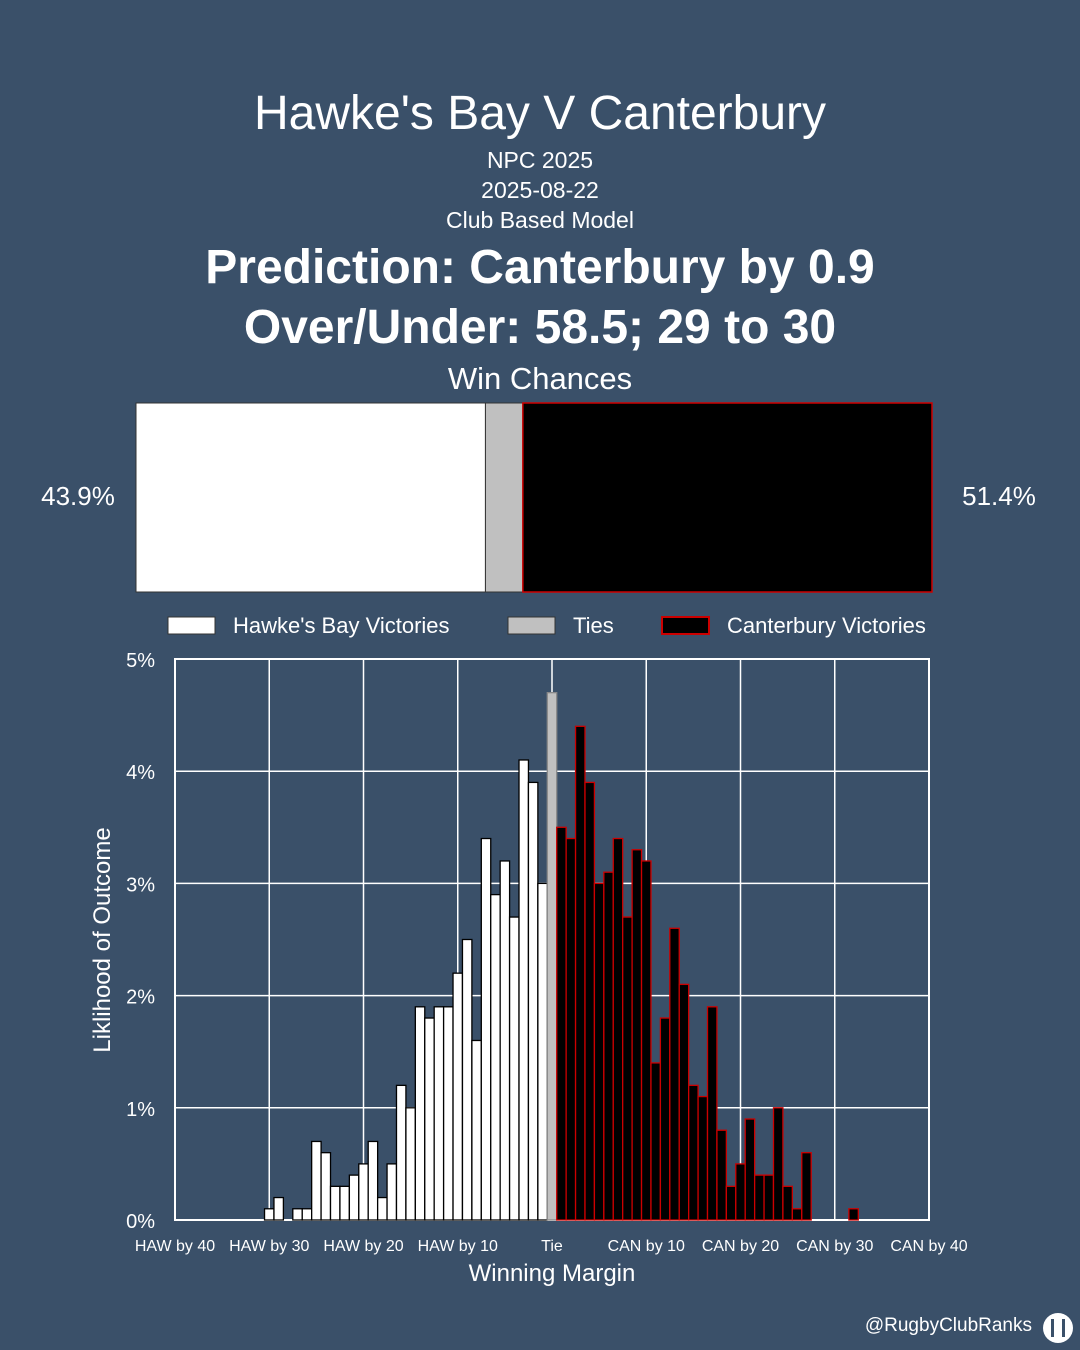 The image size is (1080, 1350). What do you see at coordinates (540, 220) in the screenshot?
I see `model-label: Club Based Model` at bounding box center [540, 220].